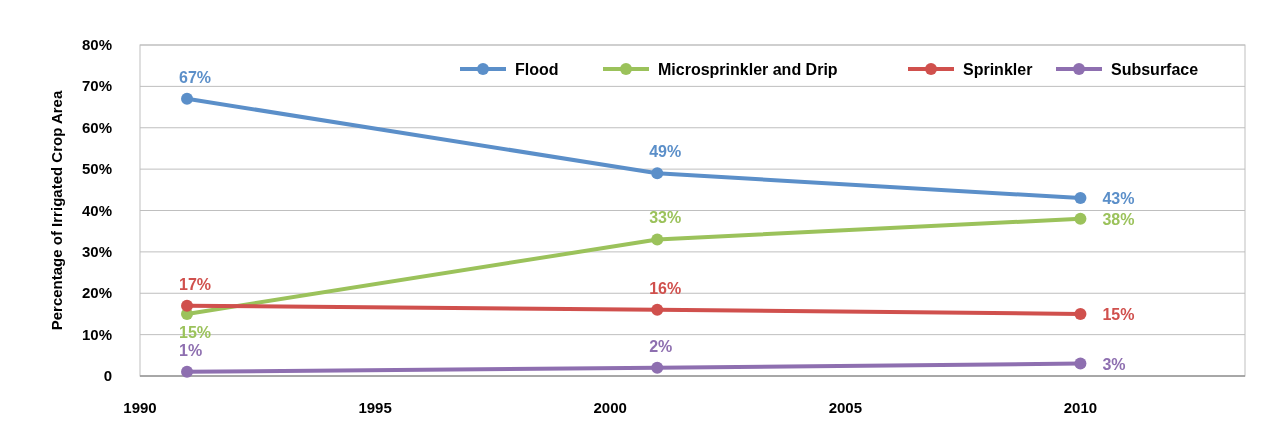 This screenshot has height=425, width=1269. I want to click on data-label: 49%, so click(665, 152).